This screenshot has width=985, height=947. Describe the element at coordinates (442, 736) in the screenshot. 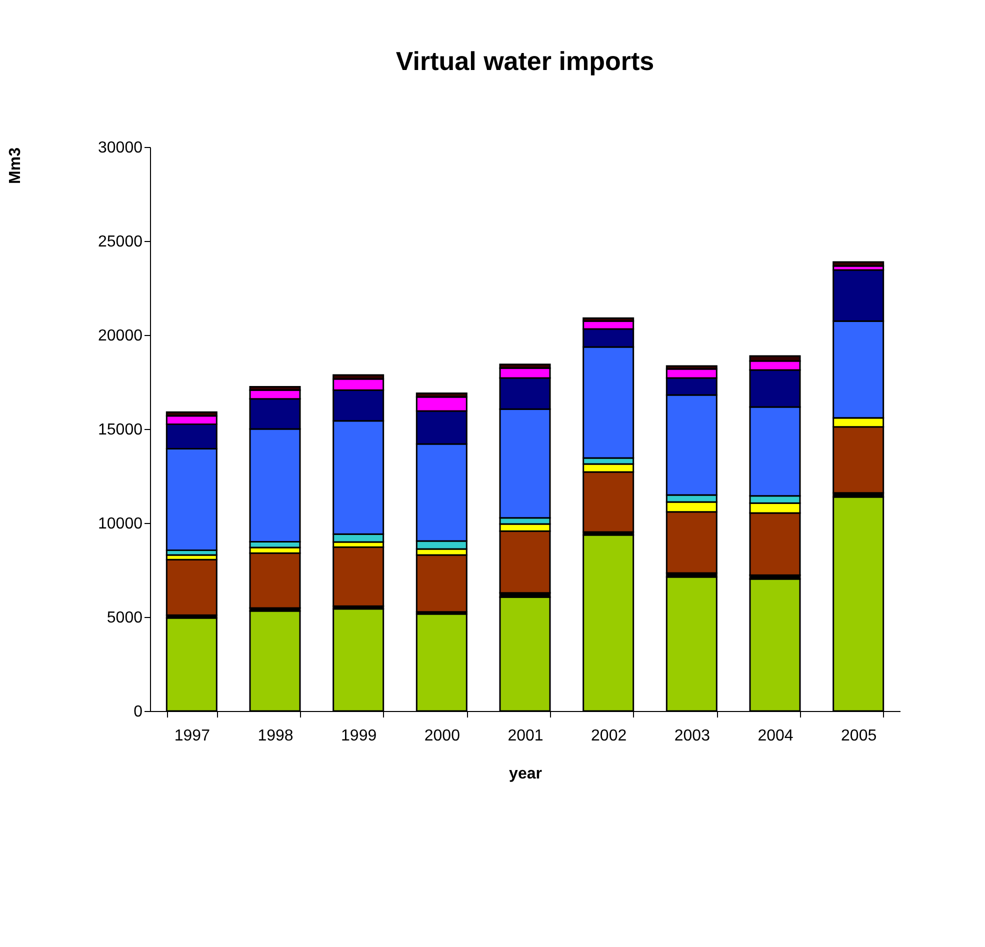

I see `x-tick-label: 2000` at that location.